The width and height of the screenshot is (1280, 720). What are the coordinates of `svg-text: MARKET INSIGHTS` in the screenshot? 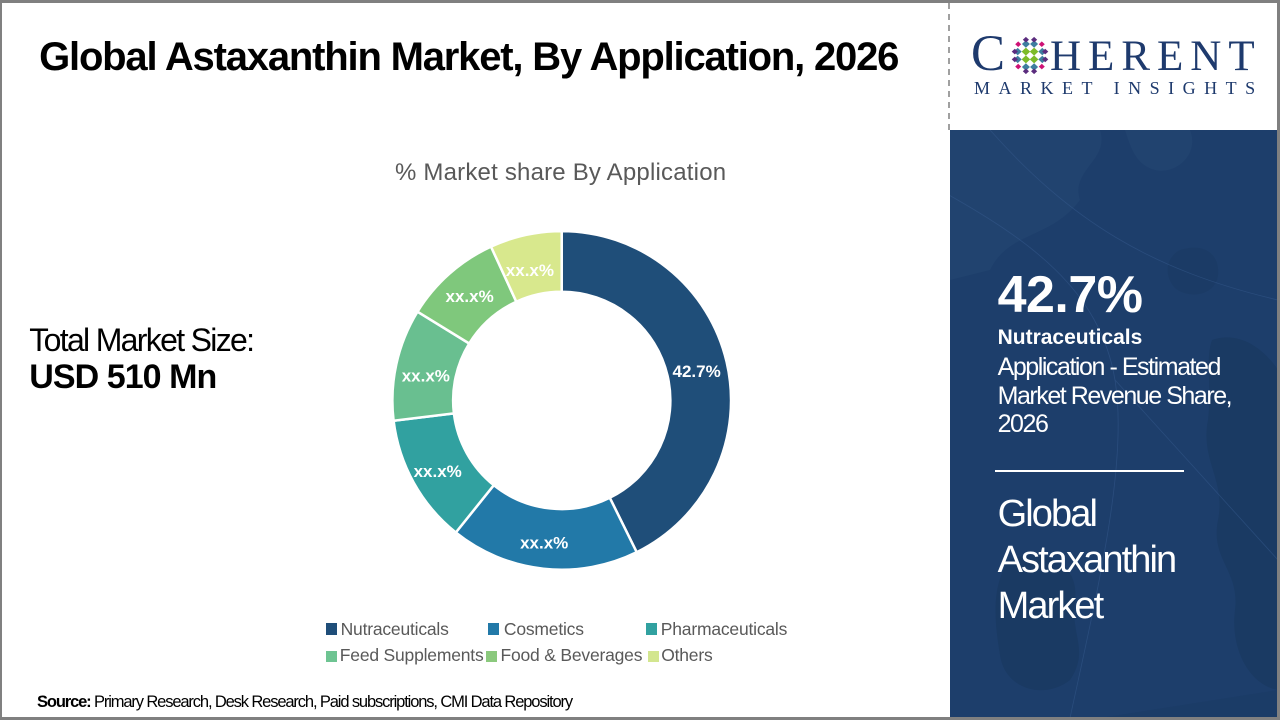 It's located at (1119, 88).